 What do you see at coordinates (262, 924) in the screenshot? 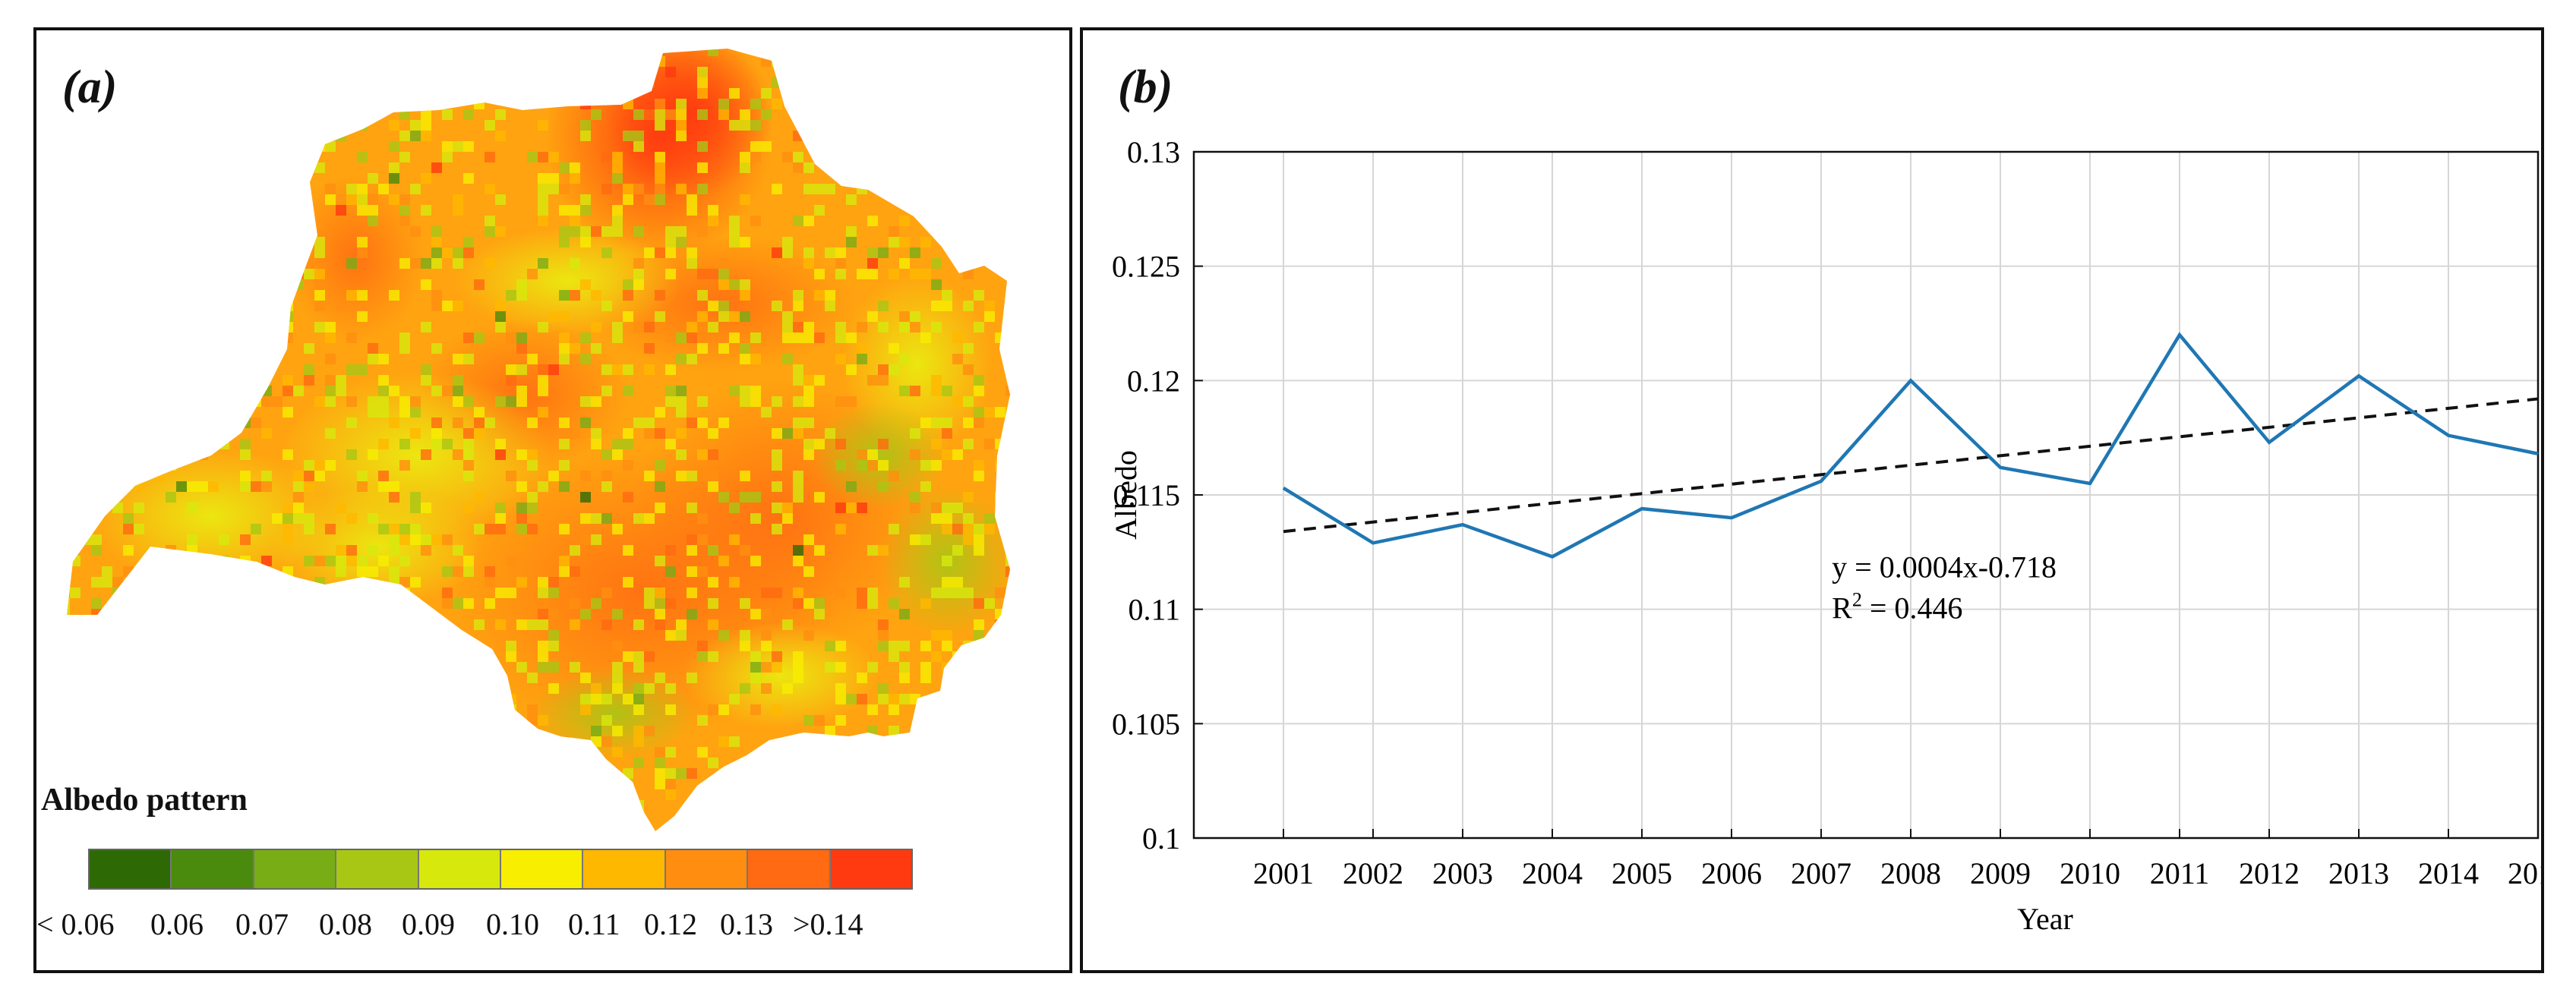
I see `legend-label-2: 0.07` at bounding box center [262, 924].